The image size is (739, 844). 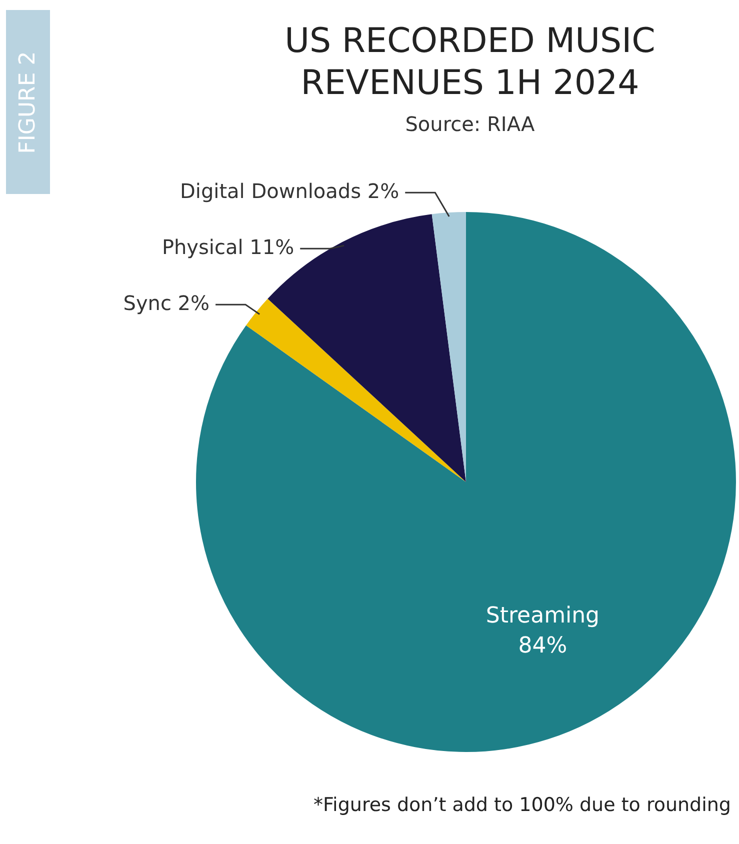 What do you see at coordinates (470, 62) in the screenshot?
I see `chart-title: US RECORDED MUSIC REVENUES 1H 2024` at bounding box center [470, 62].